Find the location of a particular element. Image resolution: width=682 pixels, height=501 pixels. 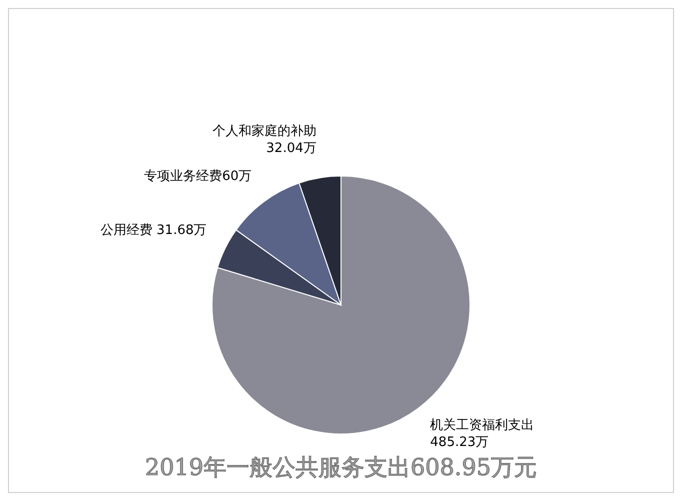

text: 2019年一般公共服务支出608.95万元 is located at coordinates (341, 468).